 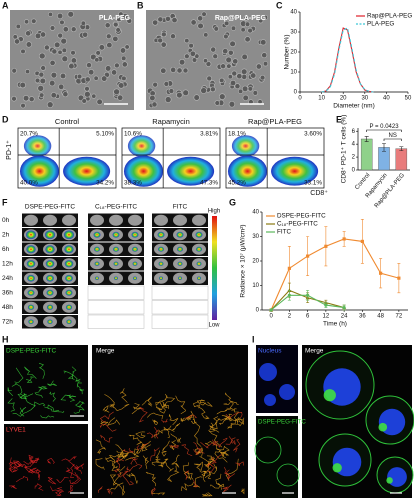 What do you see at coordinates (288, 475) in the screenshot?
I see `cell-membrane` at bounding box center [288, 475].